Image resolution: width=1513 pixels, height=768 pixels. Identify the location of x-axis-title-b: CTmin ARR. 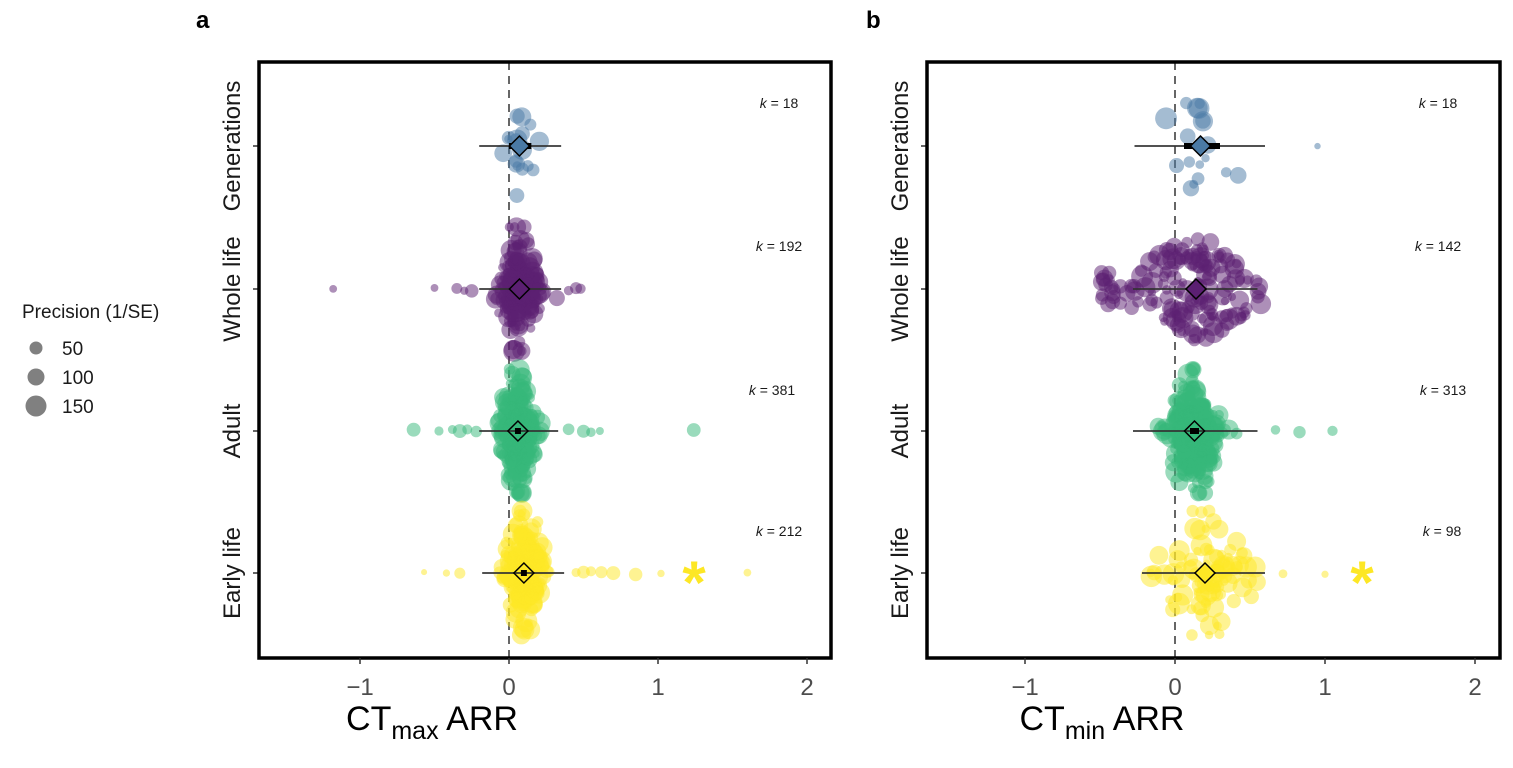
(1102, 722).